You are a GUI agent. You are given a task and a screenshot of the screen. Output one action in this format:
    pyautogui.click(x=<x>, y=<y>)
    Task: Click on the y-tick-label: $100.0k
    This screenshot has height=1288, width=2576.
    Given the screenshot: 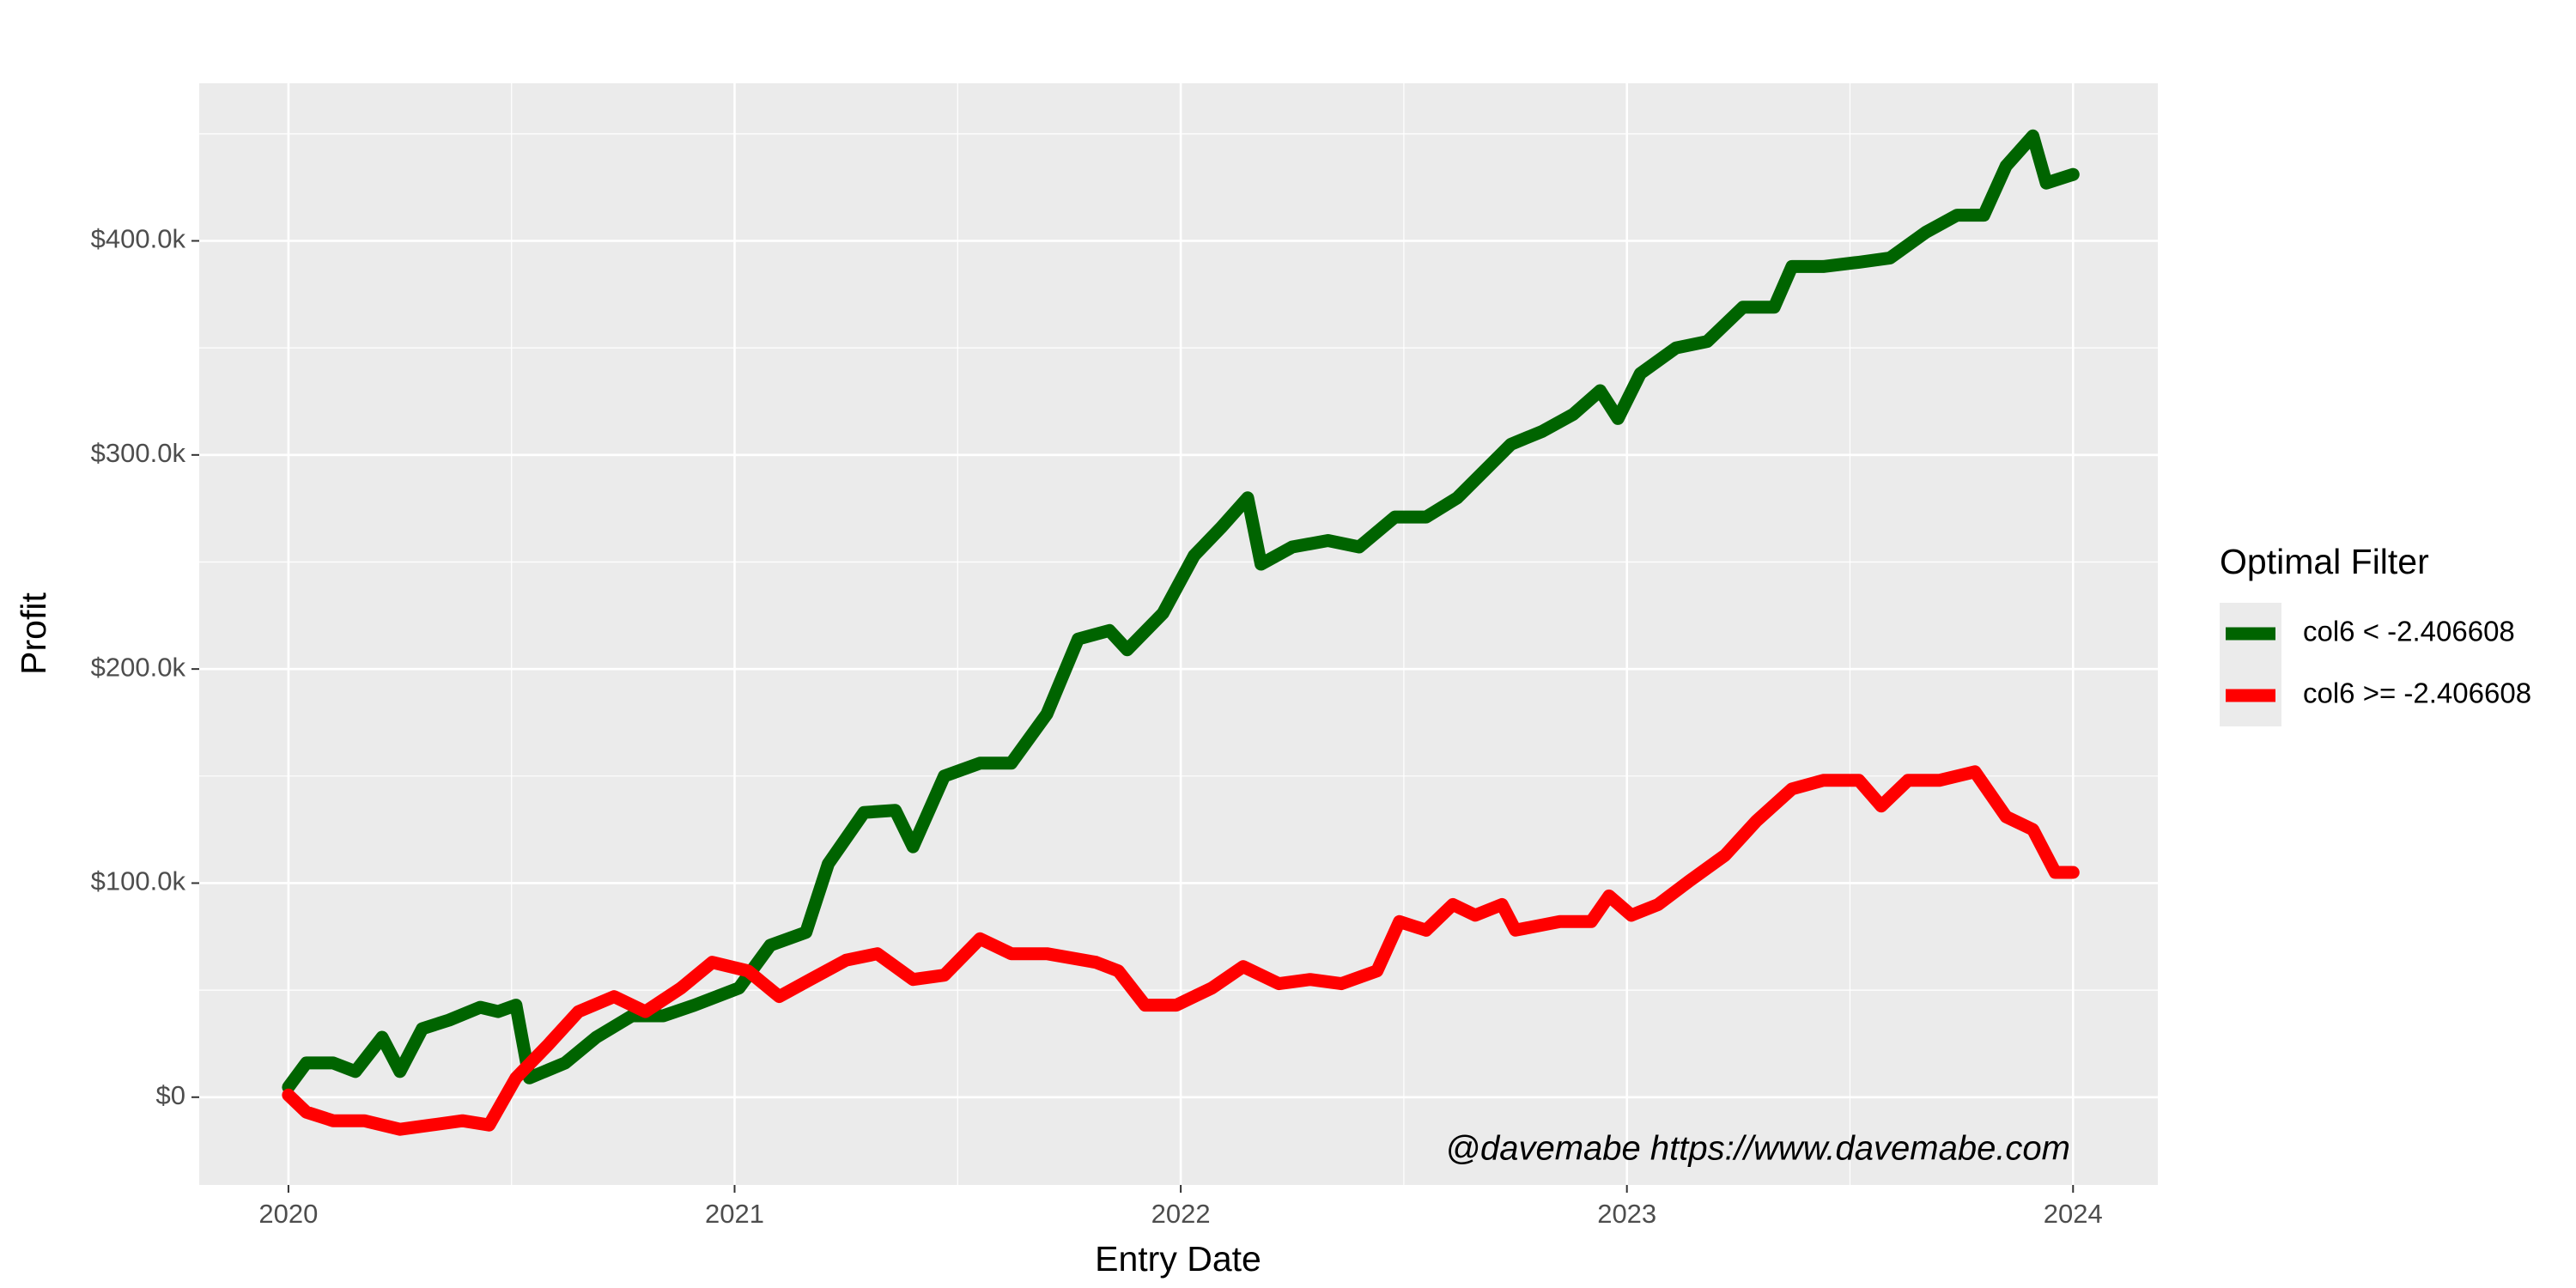 What is the action you would take?
    pyautogui.click(x=138, y=881)
    